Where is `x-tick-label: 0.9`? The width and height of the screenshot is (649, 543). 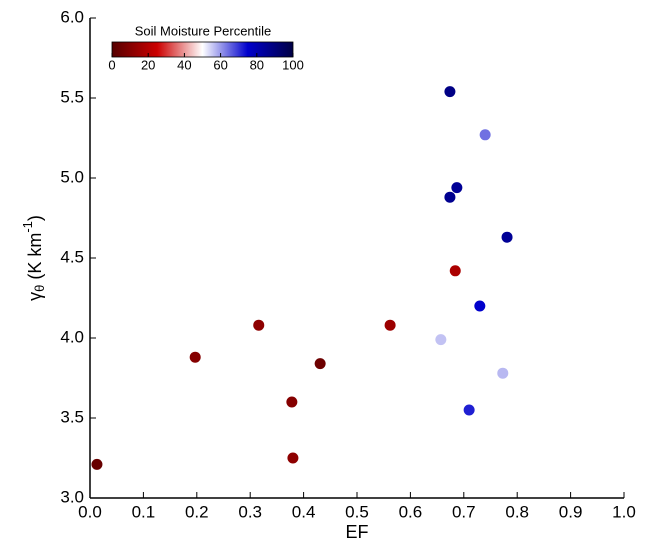 x-tick-label: 0.9 is located at coordinates (571, 511).